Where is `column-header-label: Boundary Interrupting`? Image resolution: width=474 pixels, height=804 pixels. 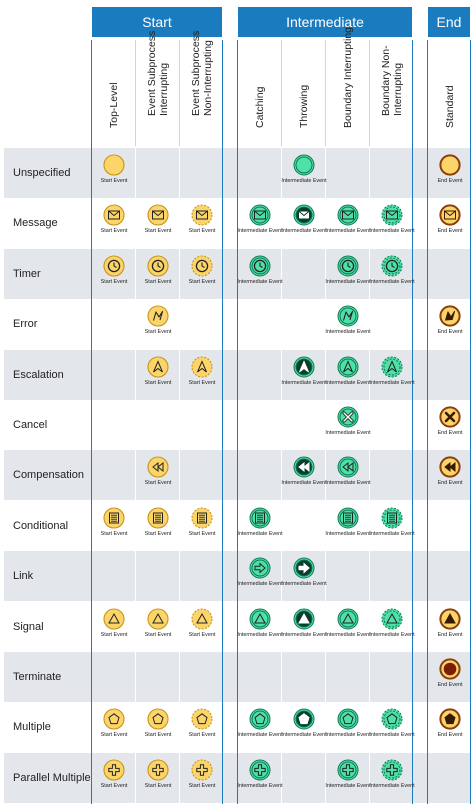
column-header-label: Boundary Interrupting is located at coordinates (348, 77).